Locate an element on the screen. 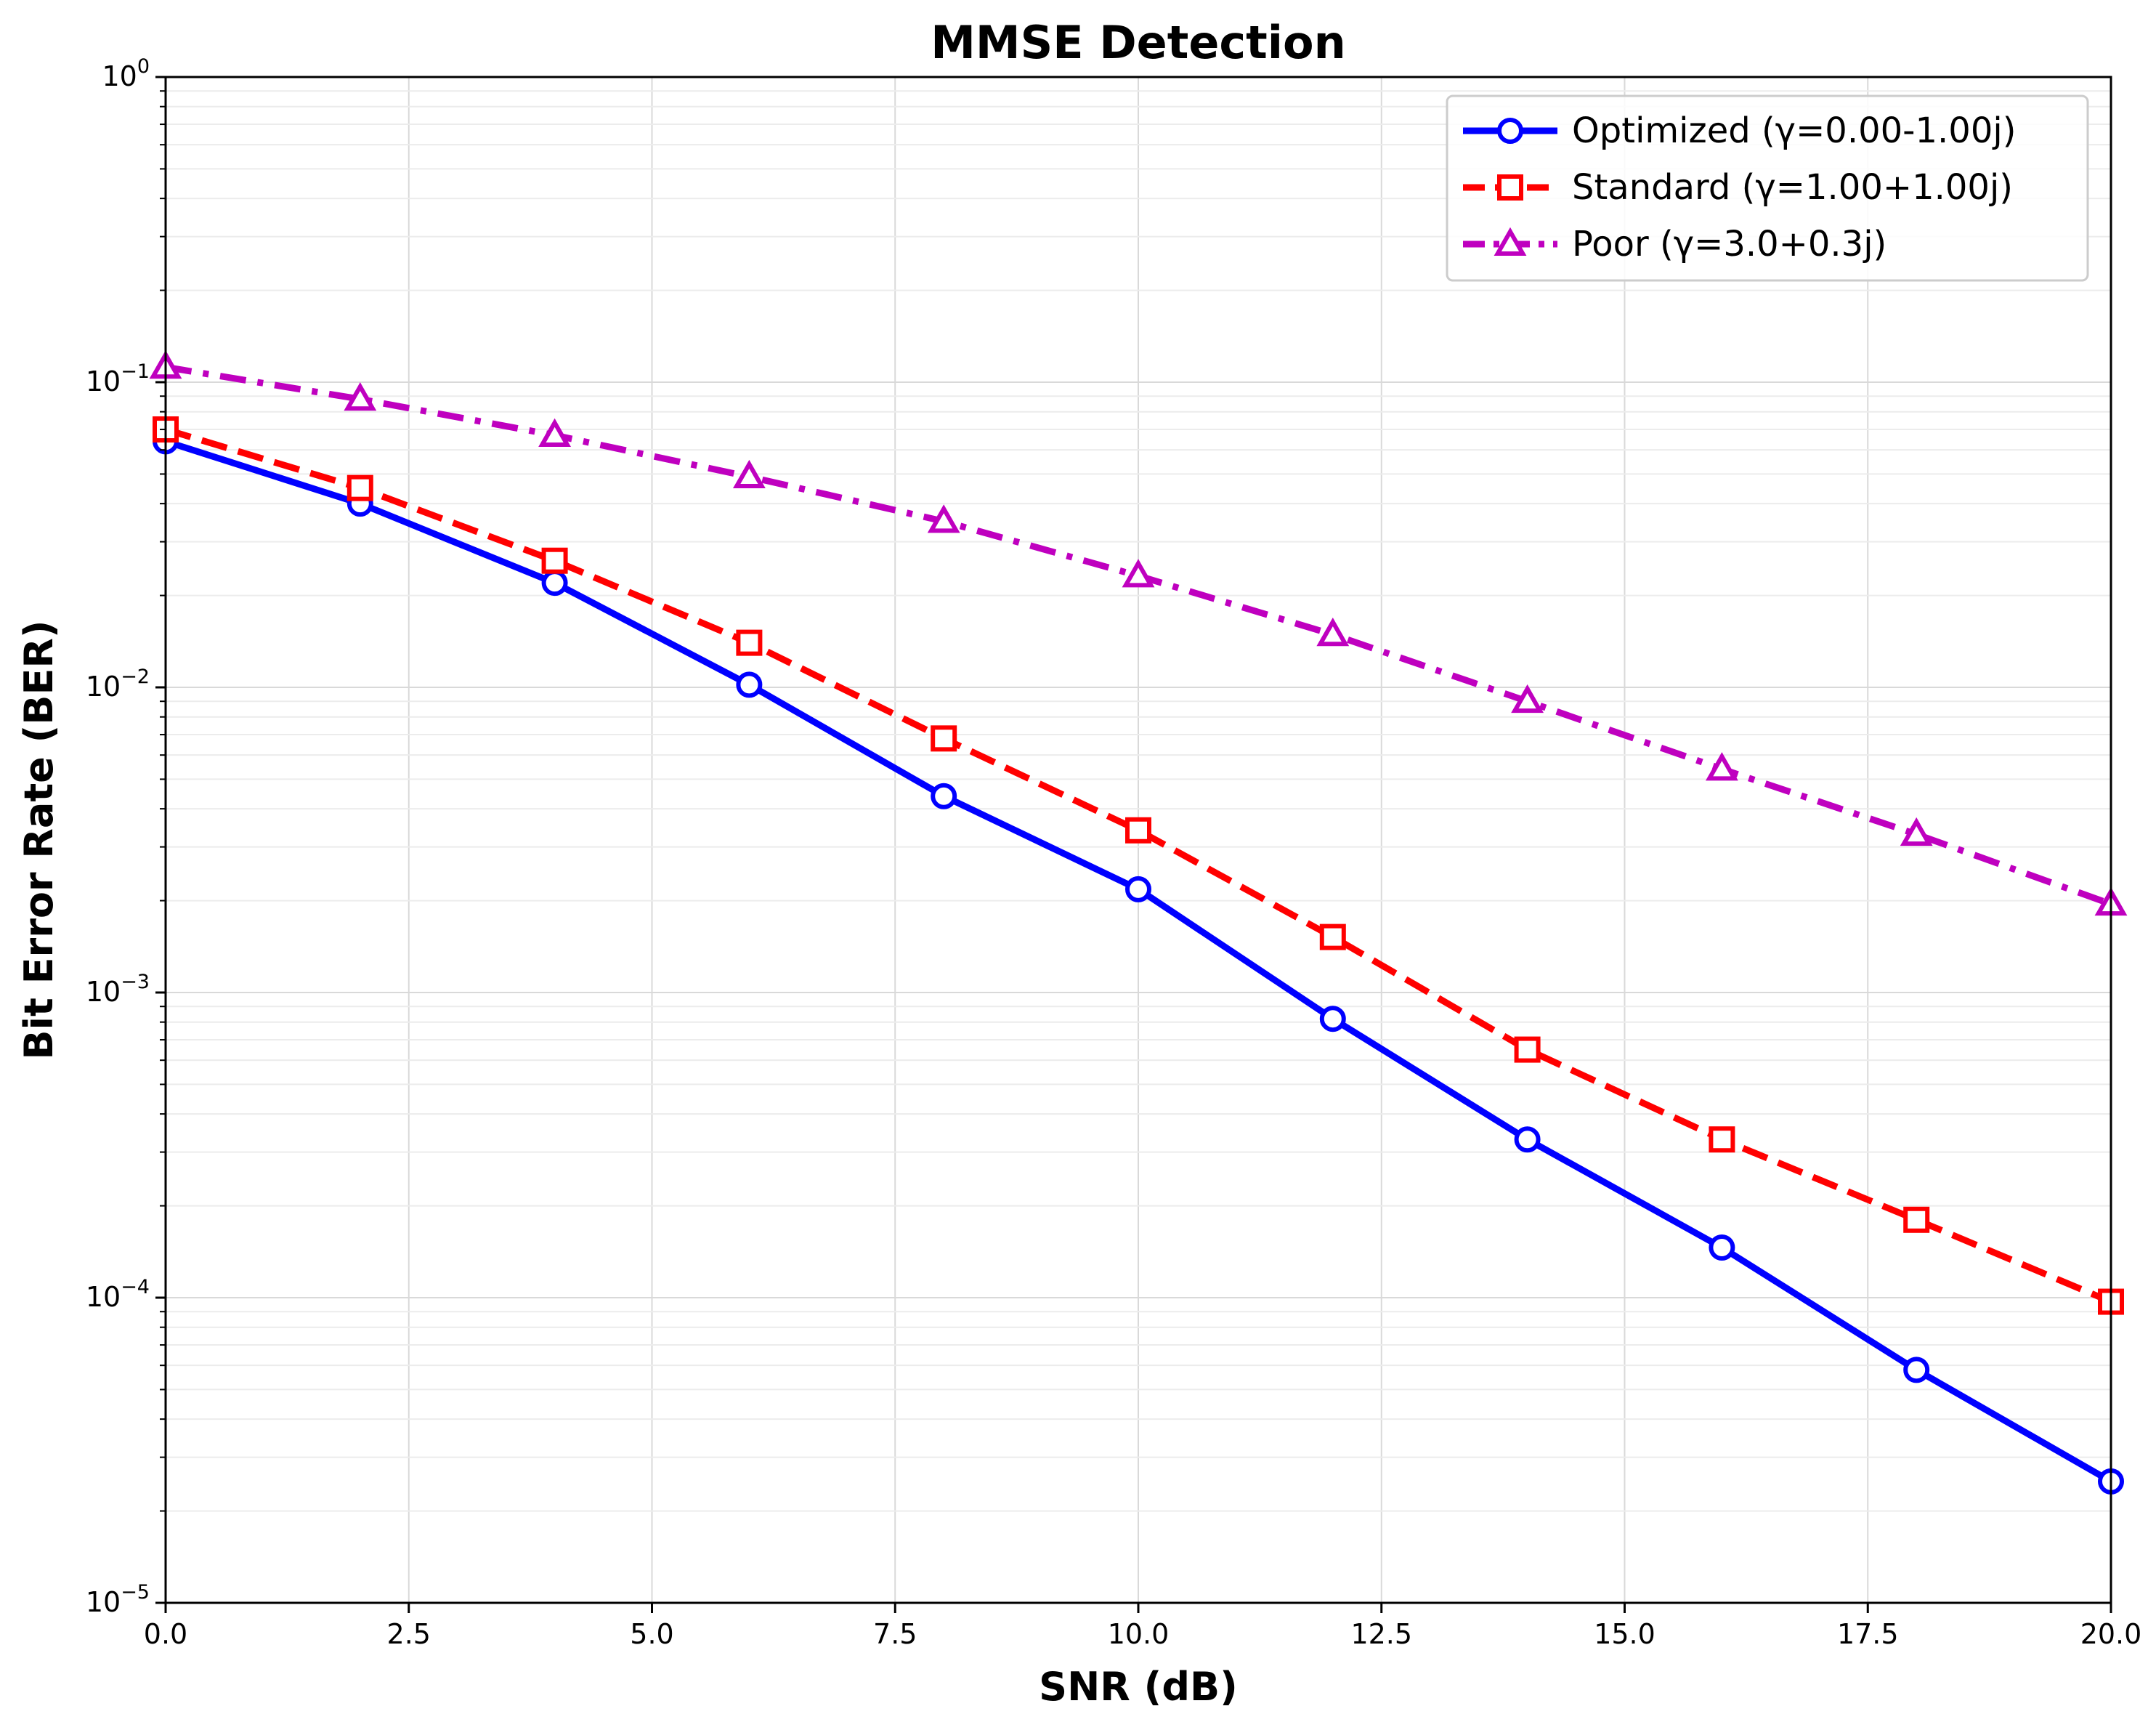  legend-label: Poor (γ=3.0+0.3j) is located at coordinates (1729, 244).